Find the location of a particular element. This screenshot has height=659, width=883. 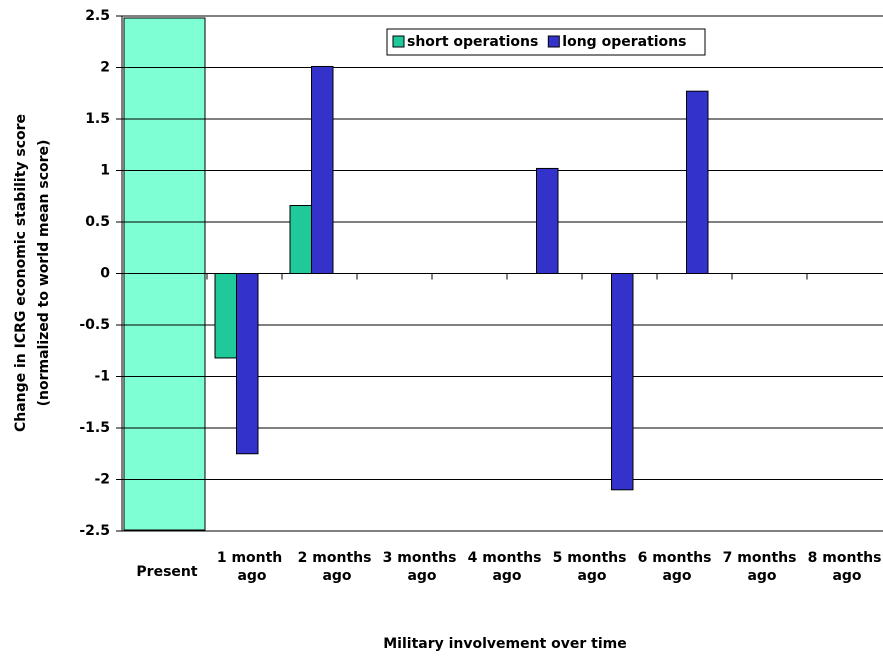

y-tick-label: 2 is located at coordinates (105, 68).